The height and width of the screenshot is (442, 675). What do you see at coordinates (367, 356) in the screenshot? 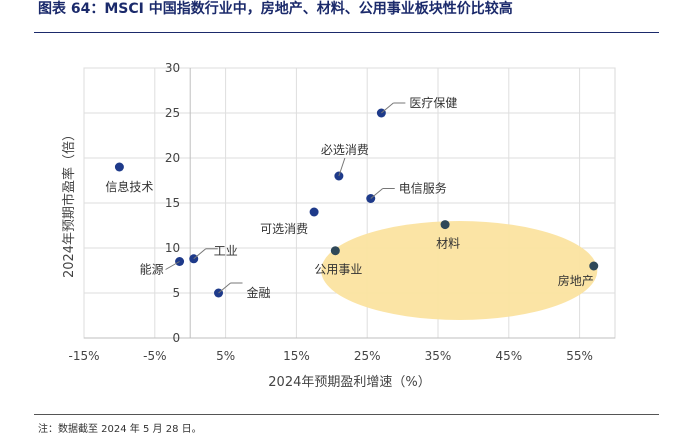
I see `x-tick-label: 25%` at bounding box center [367, 356].